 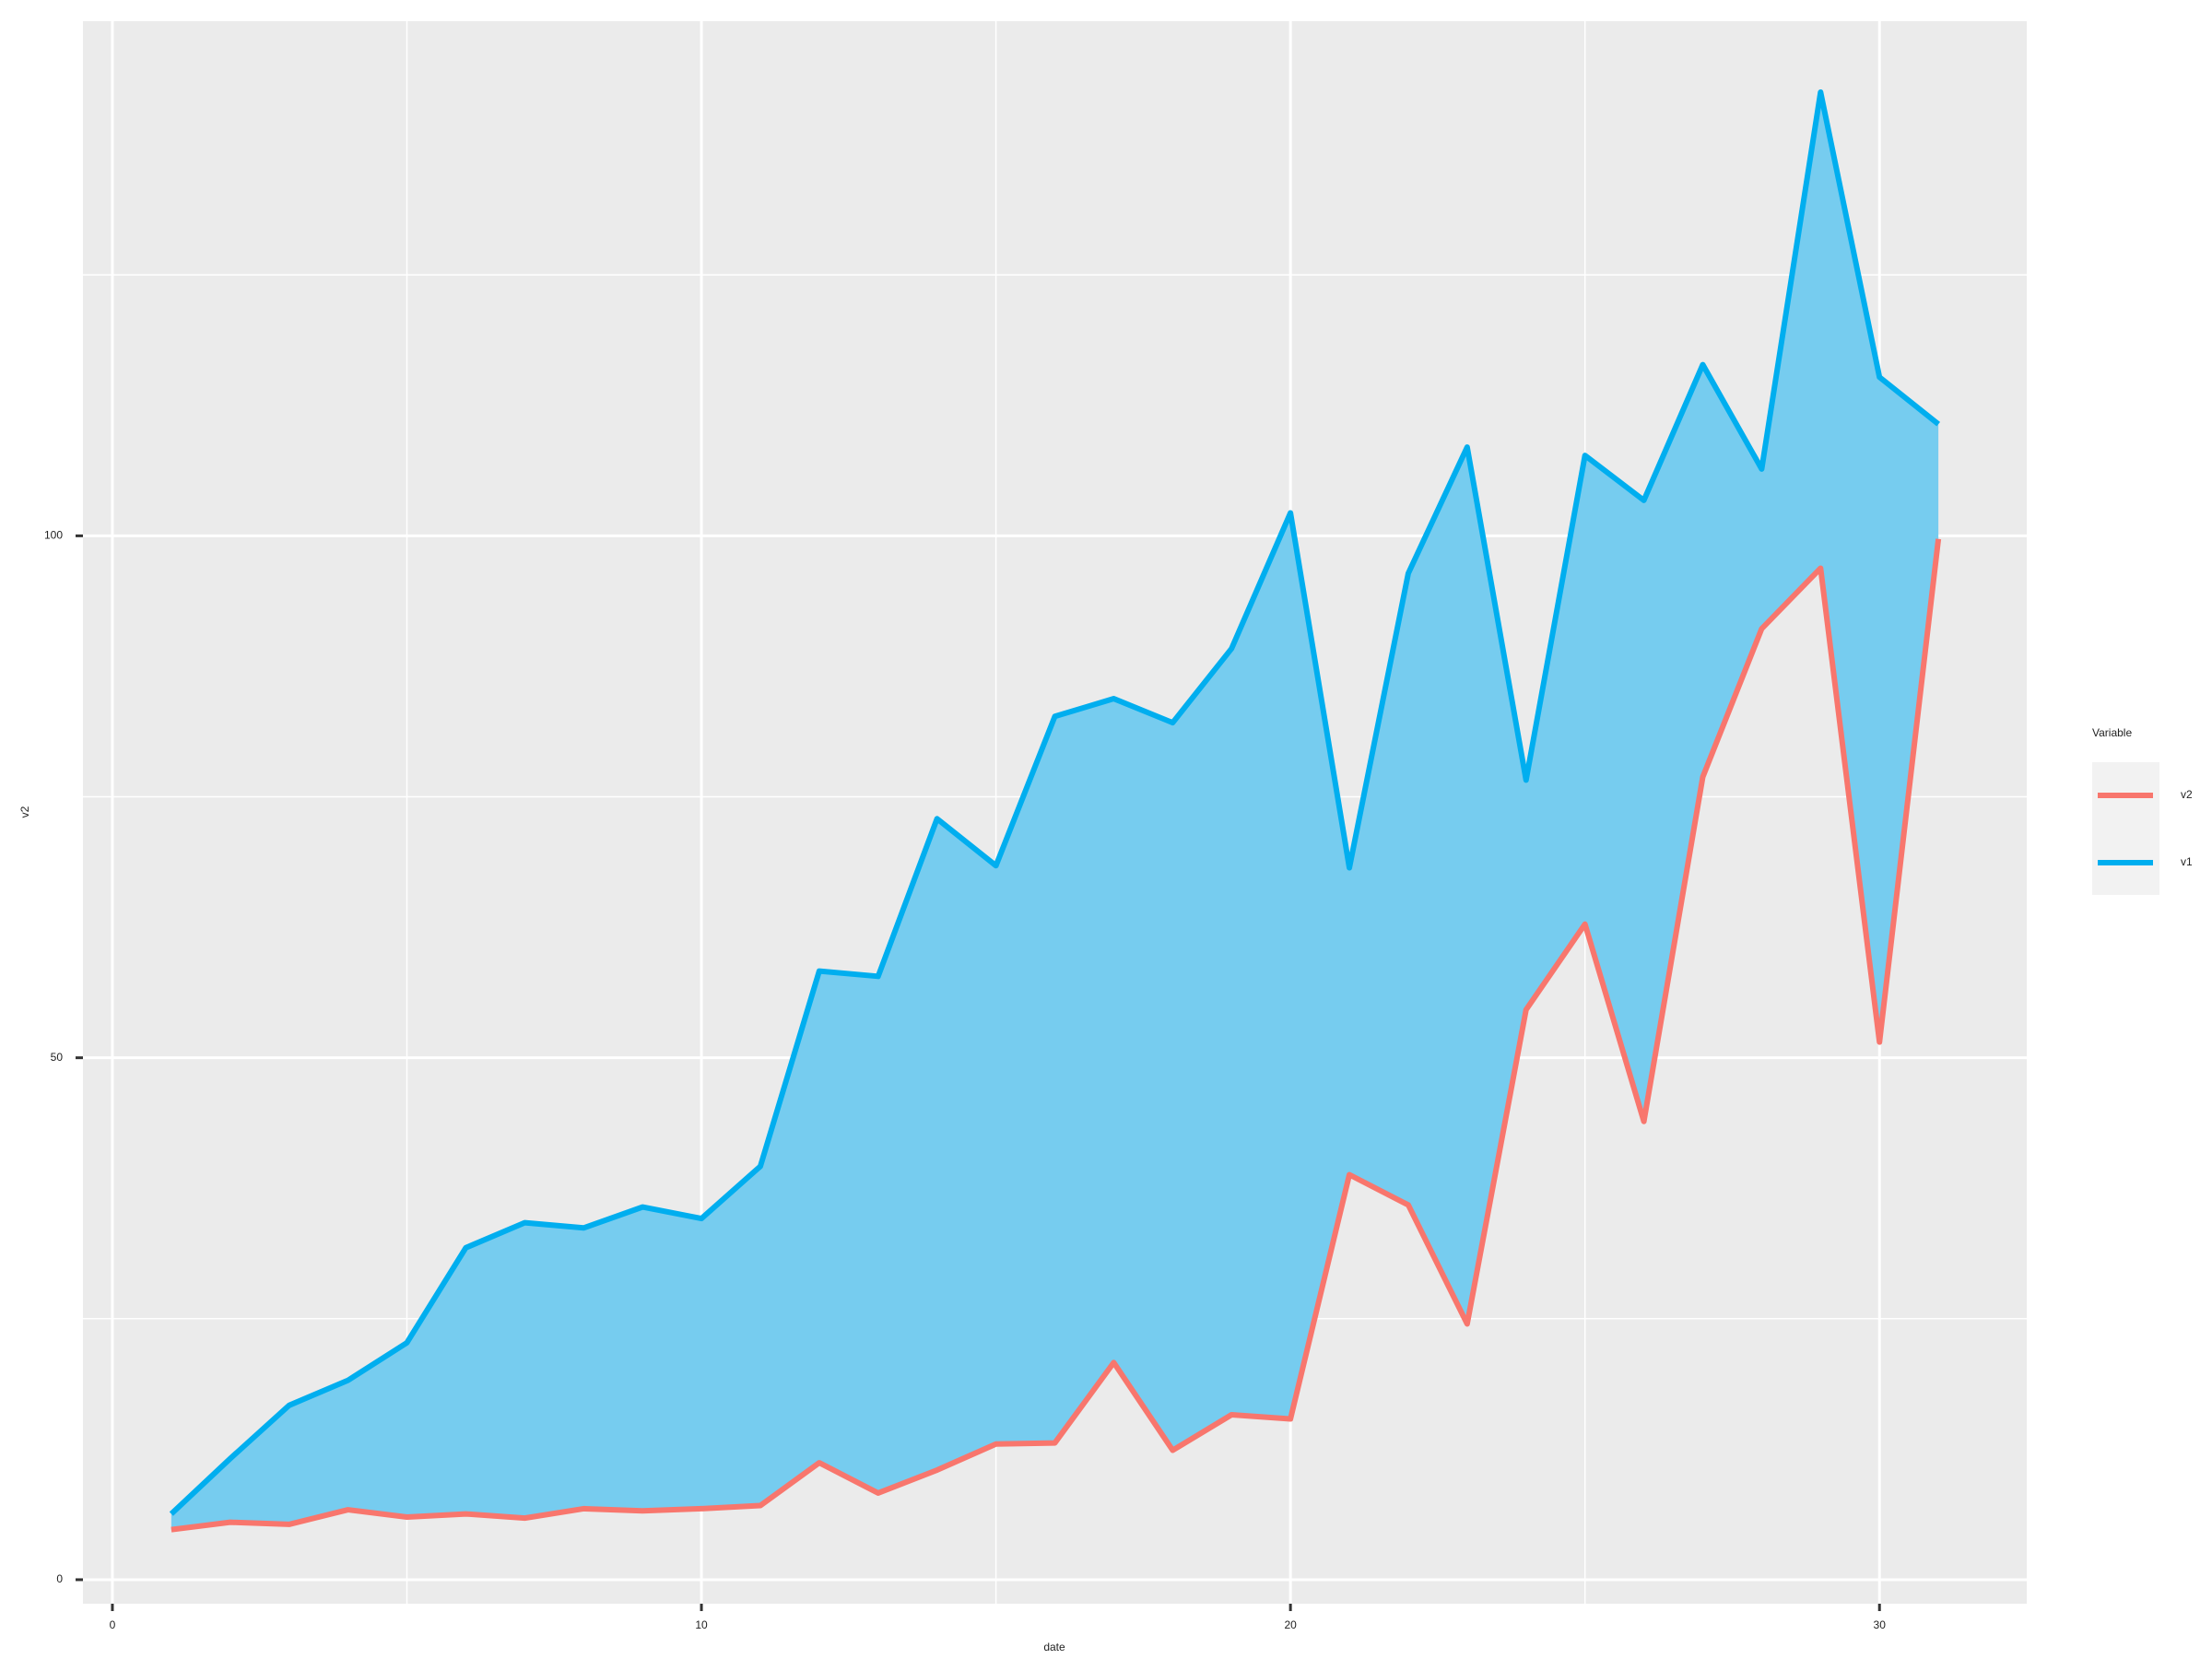 What do you see at coordinates (113, 1624) in the screenshot?
I see `x-tick-label: 0` at bounding box center [113, 1624].